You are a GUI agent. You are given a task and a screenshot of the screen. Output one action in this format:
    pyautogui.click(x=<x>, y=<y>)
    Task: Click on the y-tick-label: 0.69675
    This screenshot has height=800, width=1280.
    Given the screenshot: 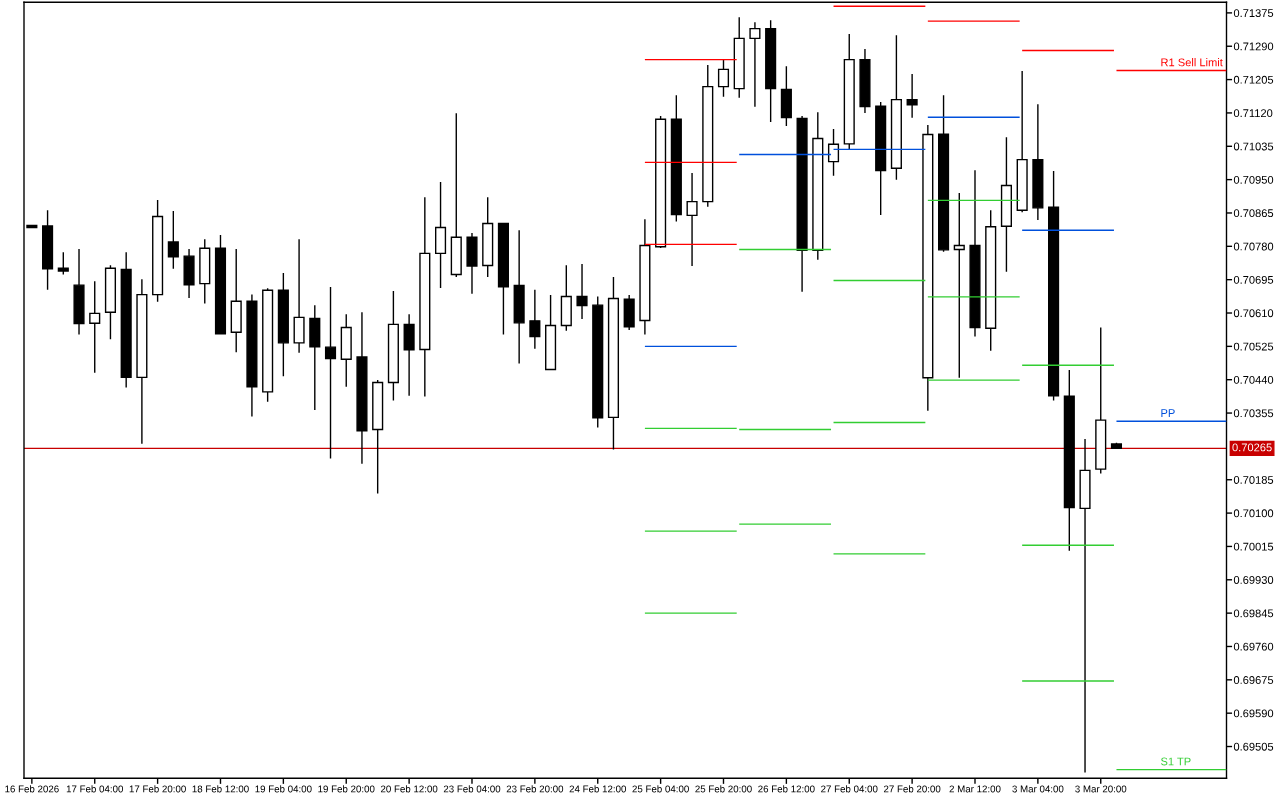 What is the action you would take?
    pyautogui.click(x=1253, y=680)
    